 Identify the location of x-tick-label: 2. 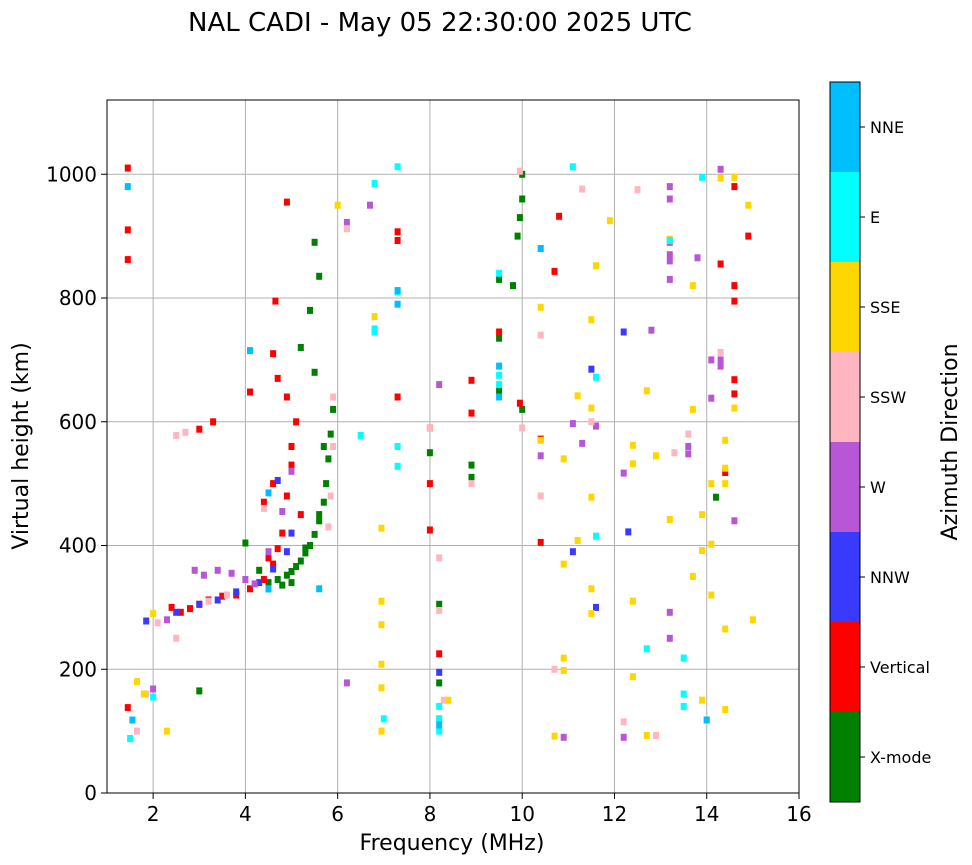
(153, 814).